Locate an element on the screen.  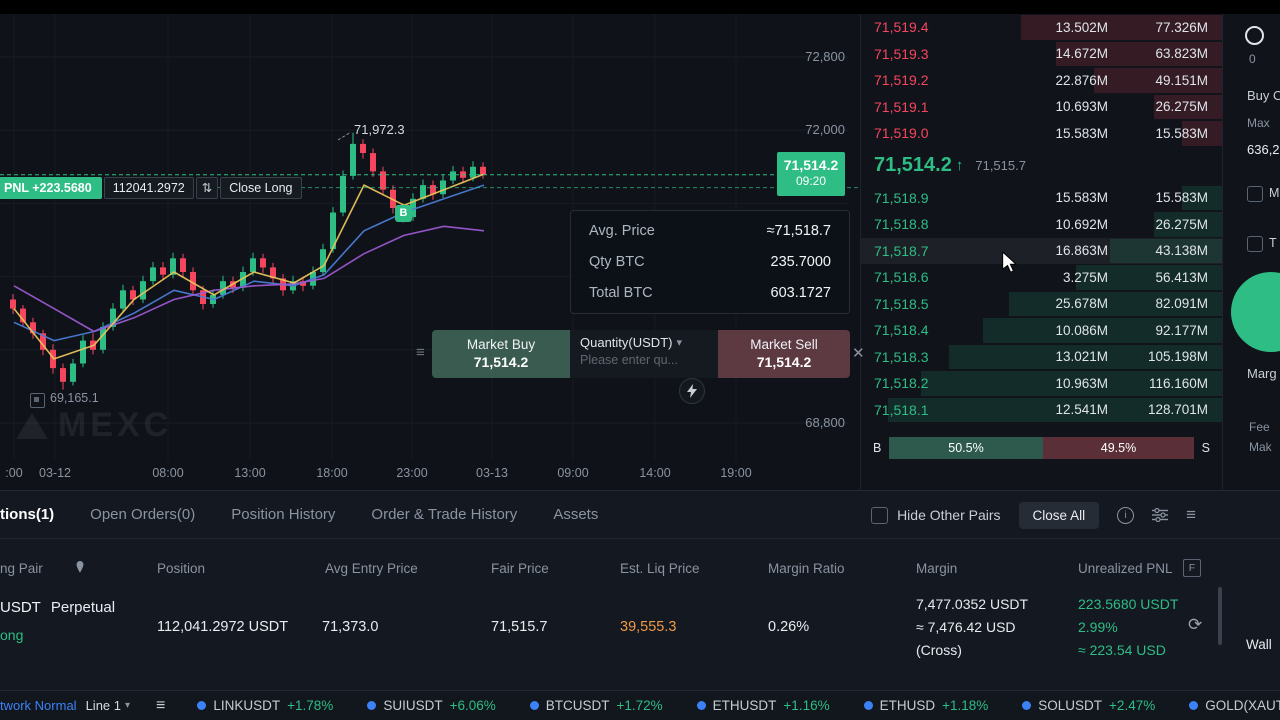
cumulative: 56.413M is located at coordinates (1181, 277).